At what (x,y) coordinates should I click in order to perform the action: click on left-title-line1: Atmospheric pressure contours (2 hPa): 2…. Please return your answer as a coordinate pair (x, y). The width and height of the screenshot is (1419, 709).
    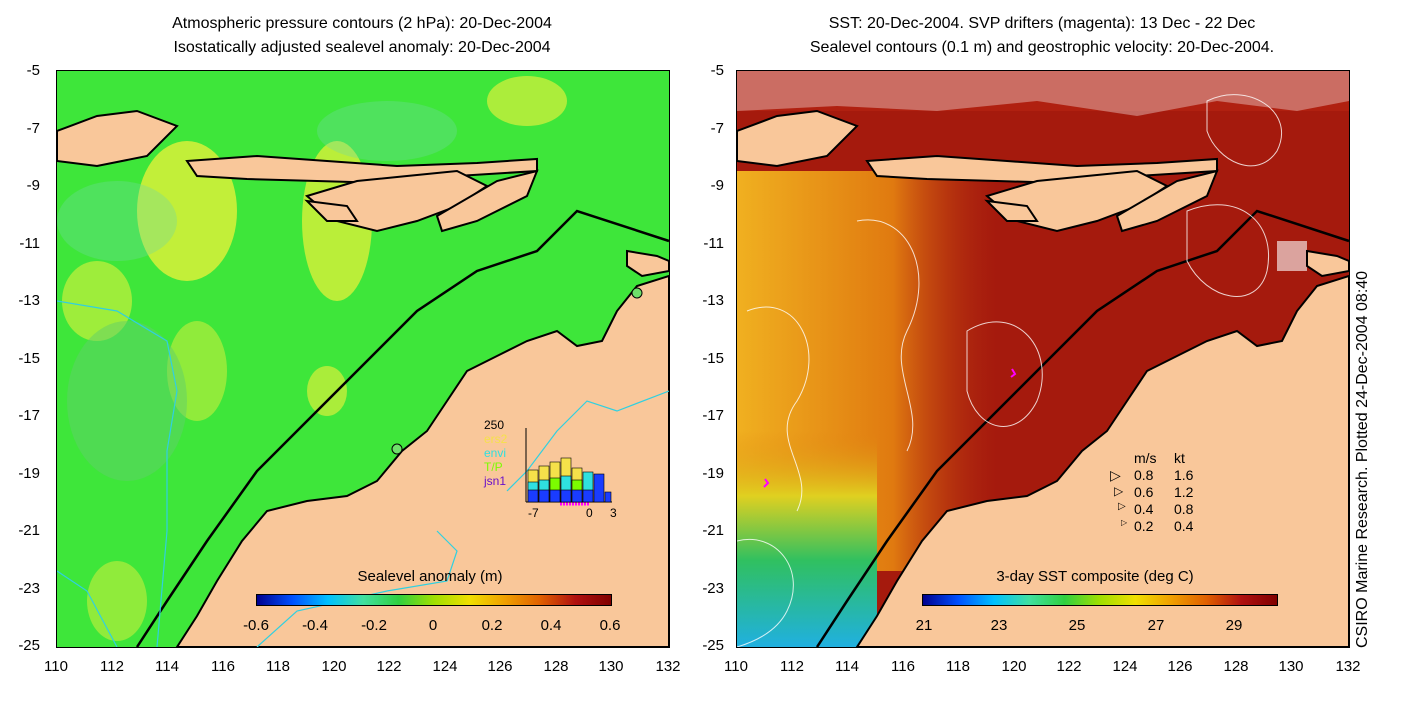
    Looking at the image, I should click on (362, 23).